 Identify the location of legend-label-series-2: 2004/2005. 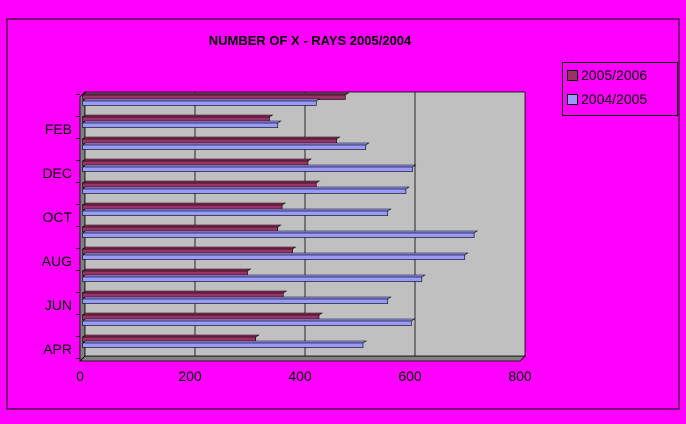
(614, 99).